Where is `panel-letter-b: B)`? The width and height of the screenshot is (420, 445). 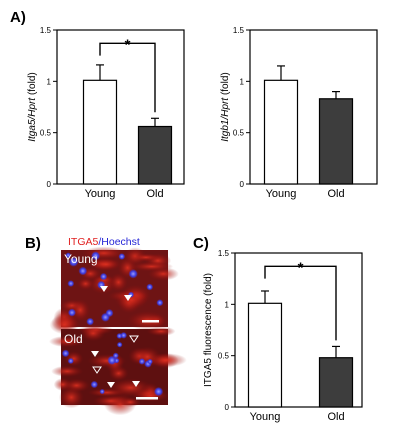
panel-letter-b: B) is located at coordinates (33, 243).